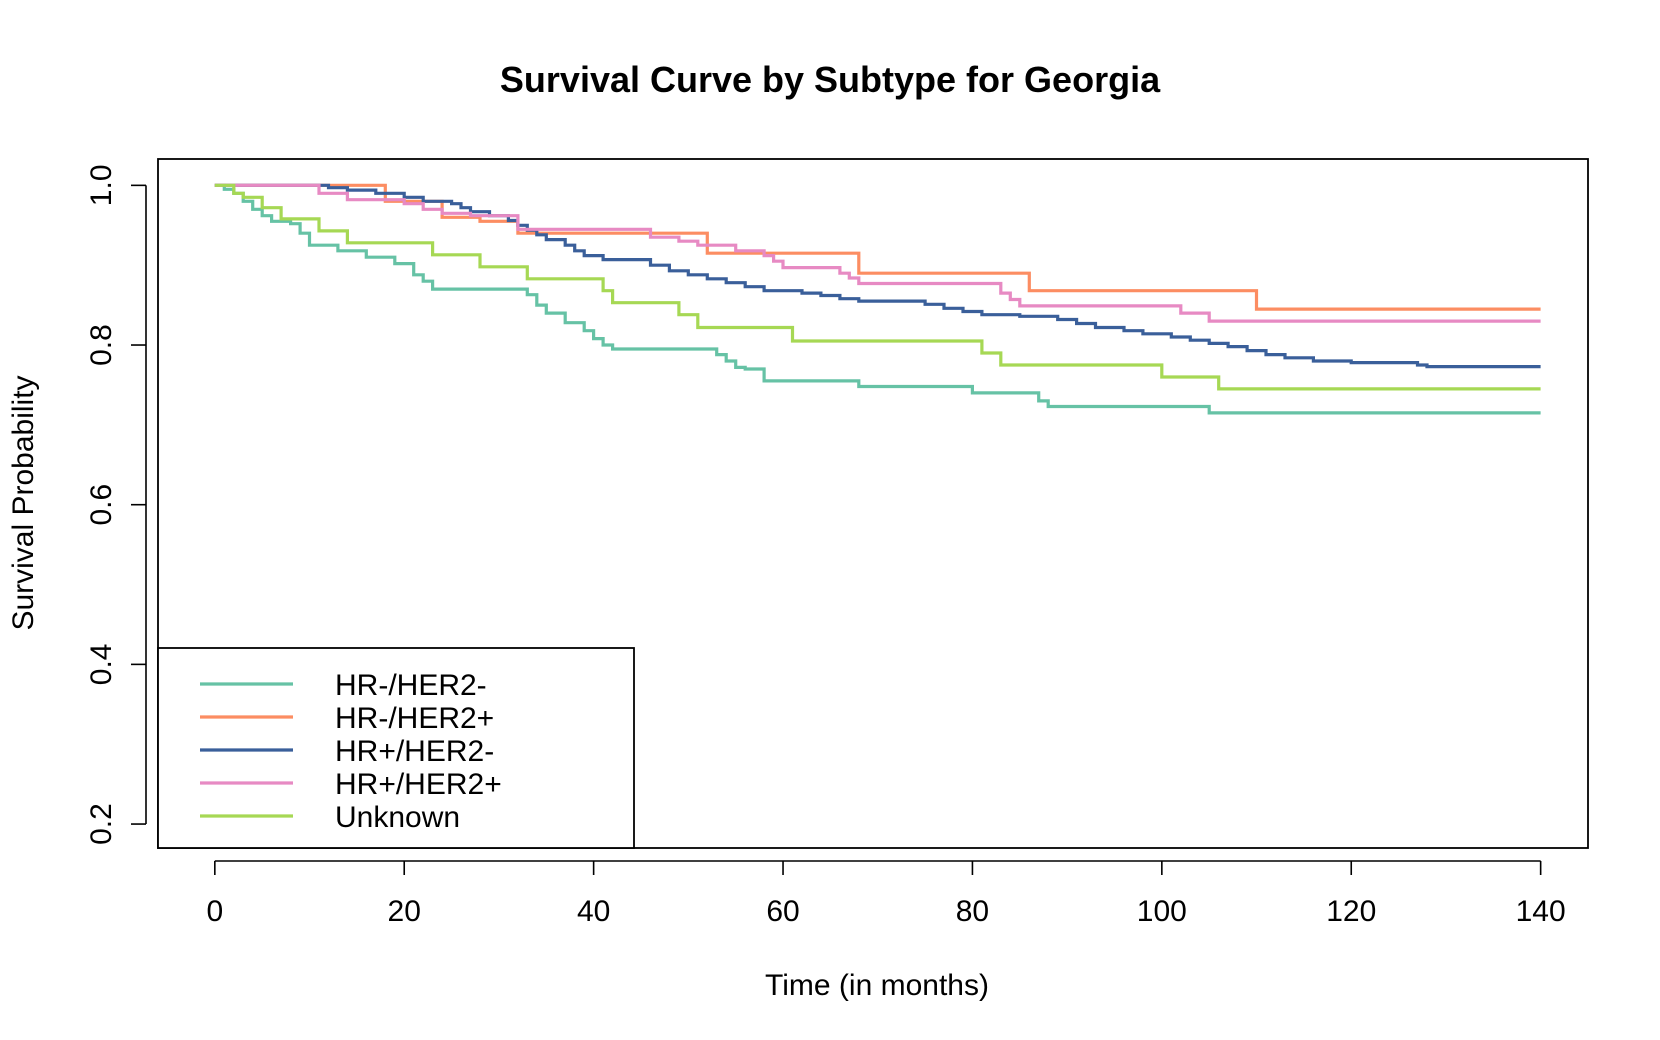  Describe the element at coordinates (886, 894) in the screenshot. I see `x-axis: 0 20 40 60 80 100 120 140` at that location.